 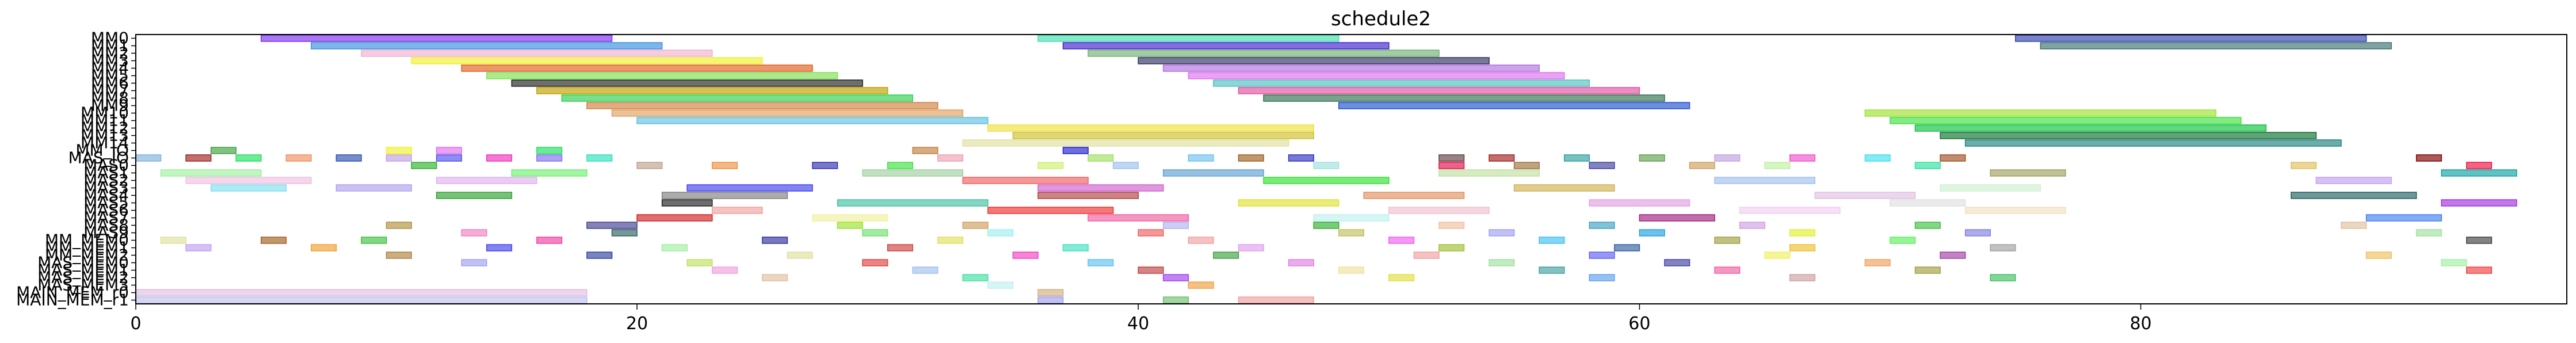 I want to click on row-label: MM10, so click(x=105, y=113).